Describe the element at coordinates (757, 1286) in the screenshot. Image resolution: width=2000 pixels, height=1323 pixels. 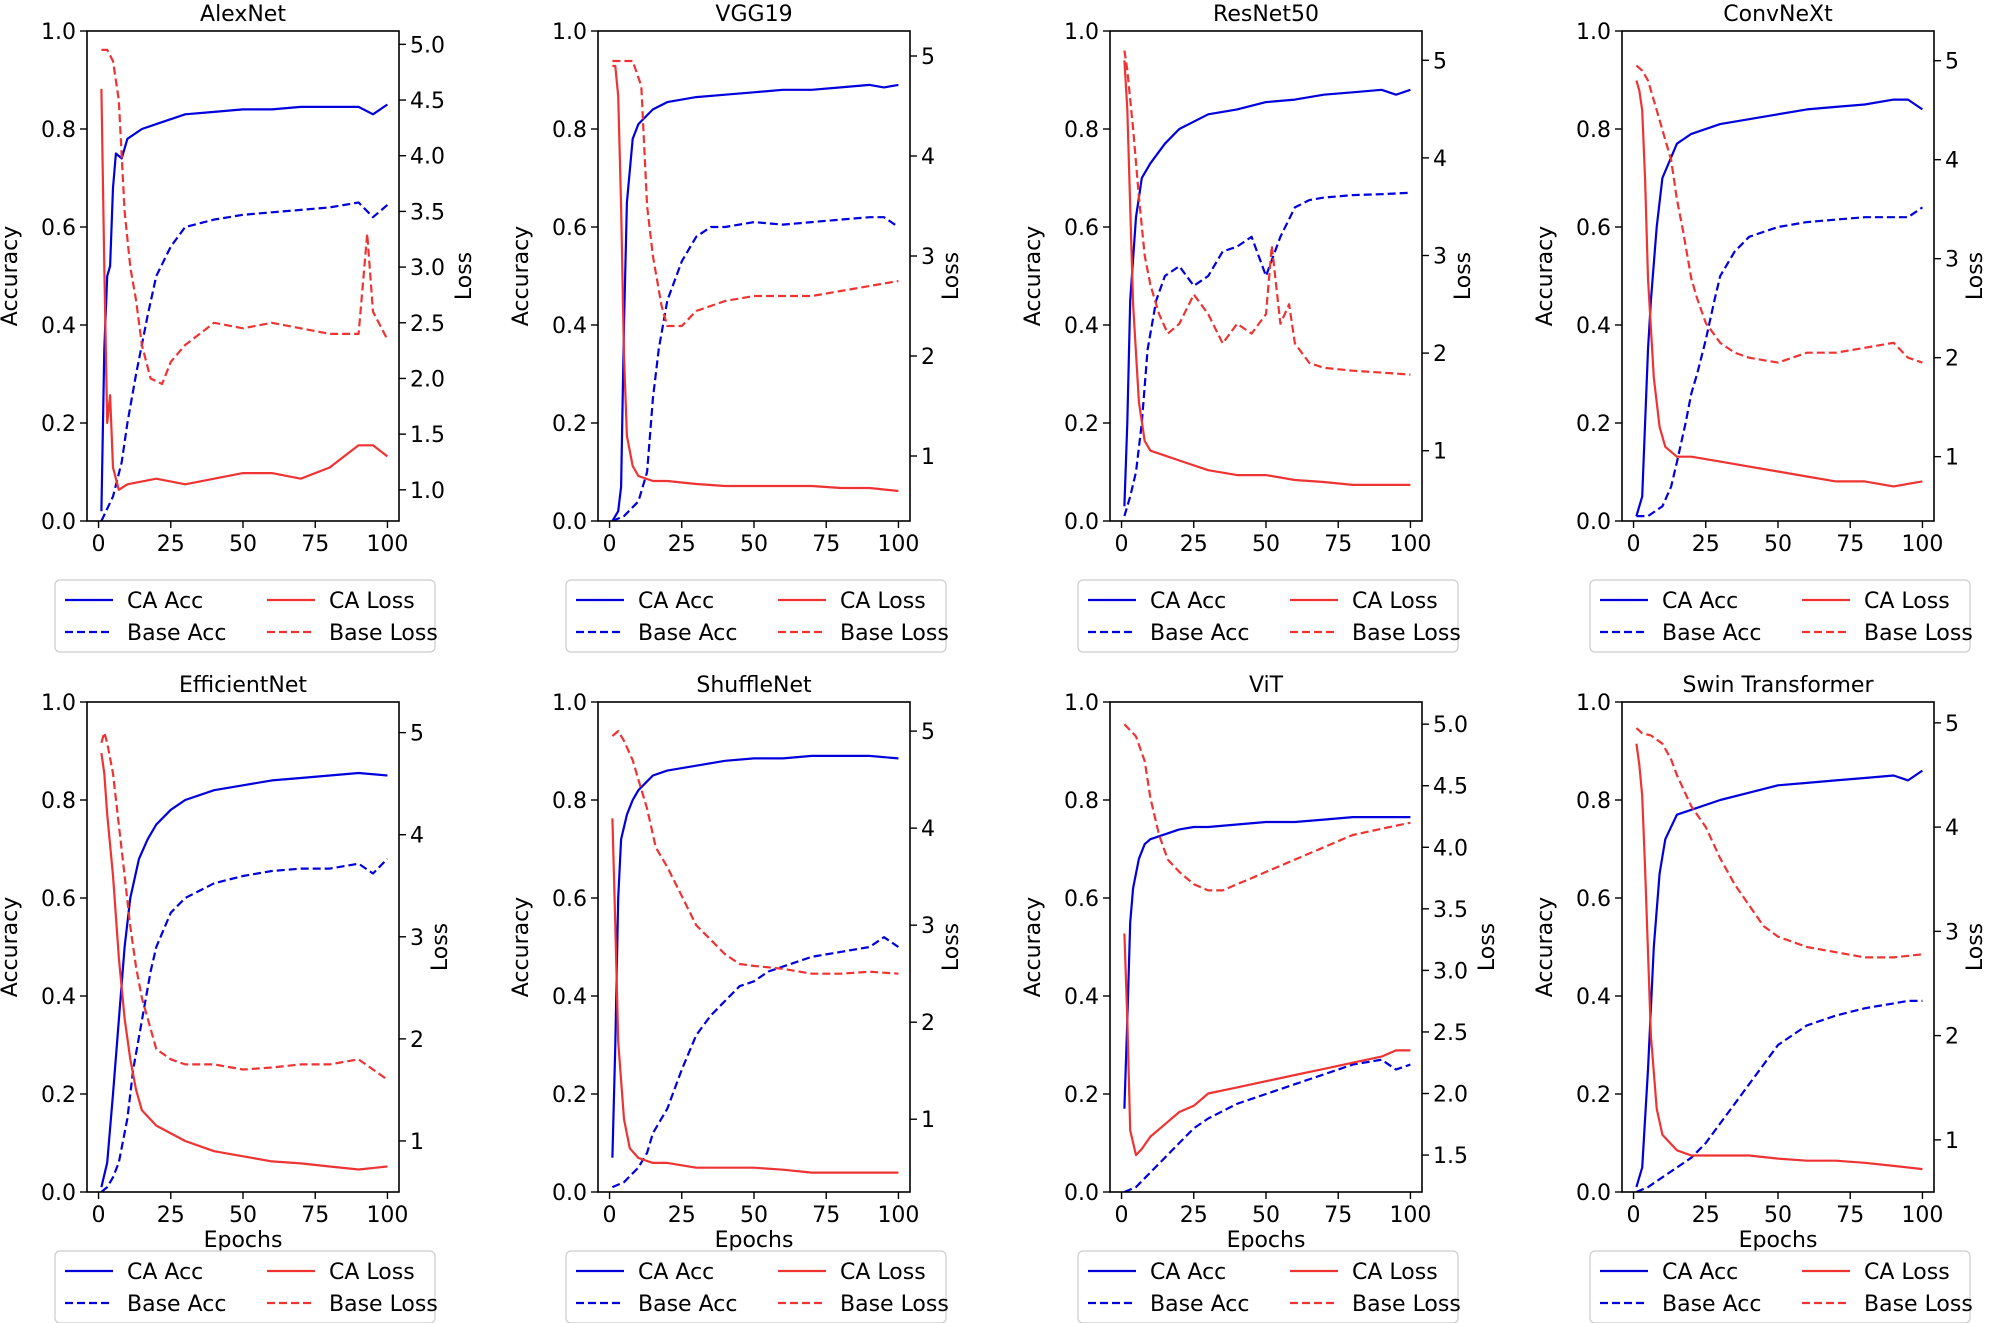
I see `legend: CA Acc CA Loss Base Acc Base Loss` at that location.